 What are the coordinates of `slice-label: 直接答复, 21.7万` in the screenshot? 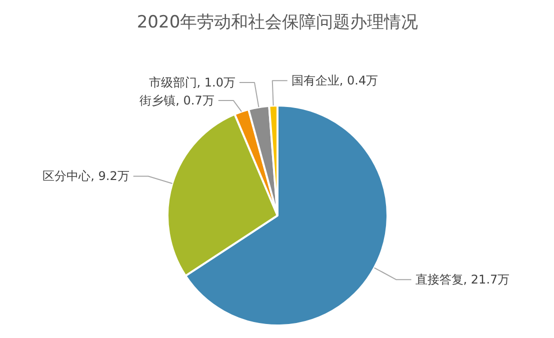 It's located at (462, 279).